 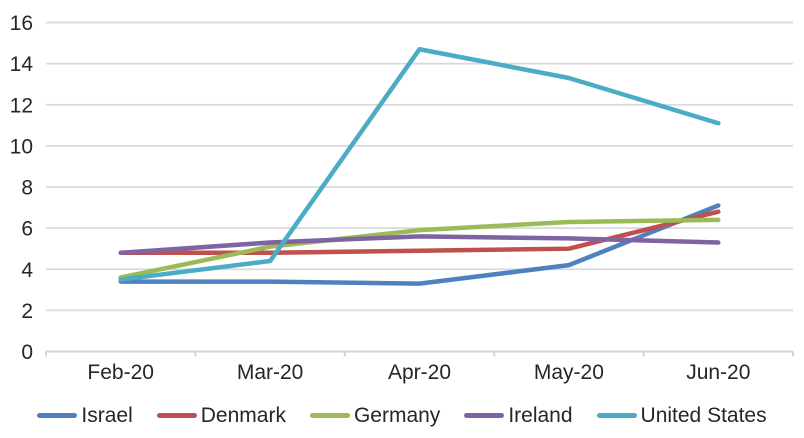 What do you see at coordinates (703, 415) in the screenshot?
I see `legend-label: United States` at bounding box center [703, 415].